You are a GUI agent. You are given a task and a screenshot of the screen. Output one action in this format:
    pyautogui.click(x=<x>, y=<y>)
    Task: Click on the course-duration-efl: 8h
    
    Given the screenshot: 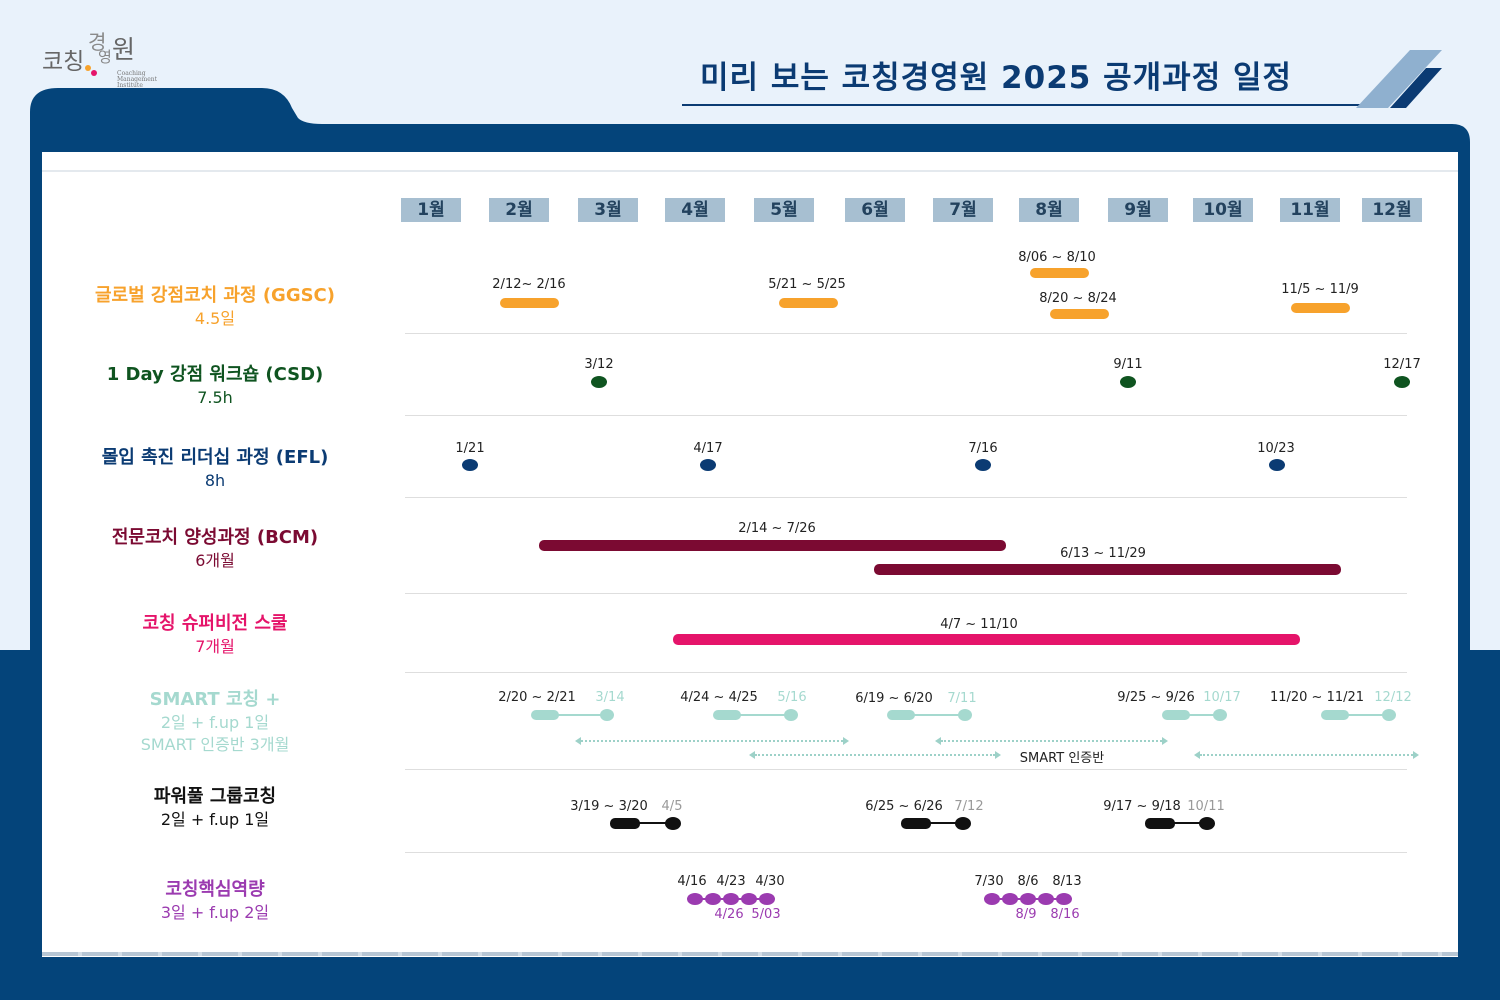 What is the action you would take?
    pyautogui.click(x=215, y=480)
    